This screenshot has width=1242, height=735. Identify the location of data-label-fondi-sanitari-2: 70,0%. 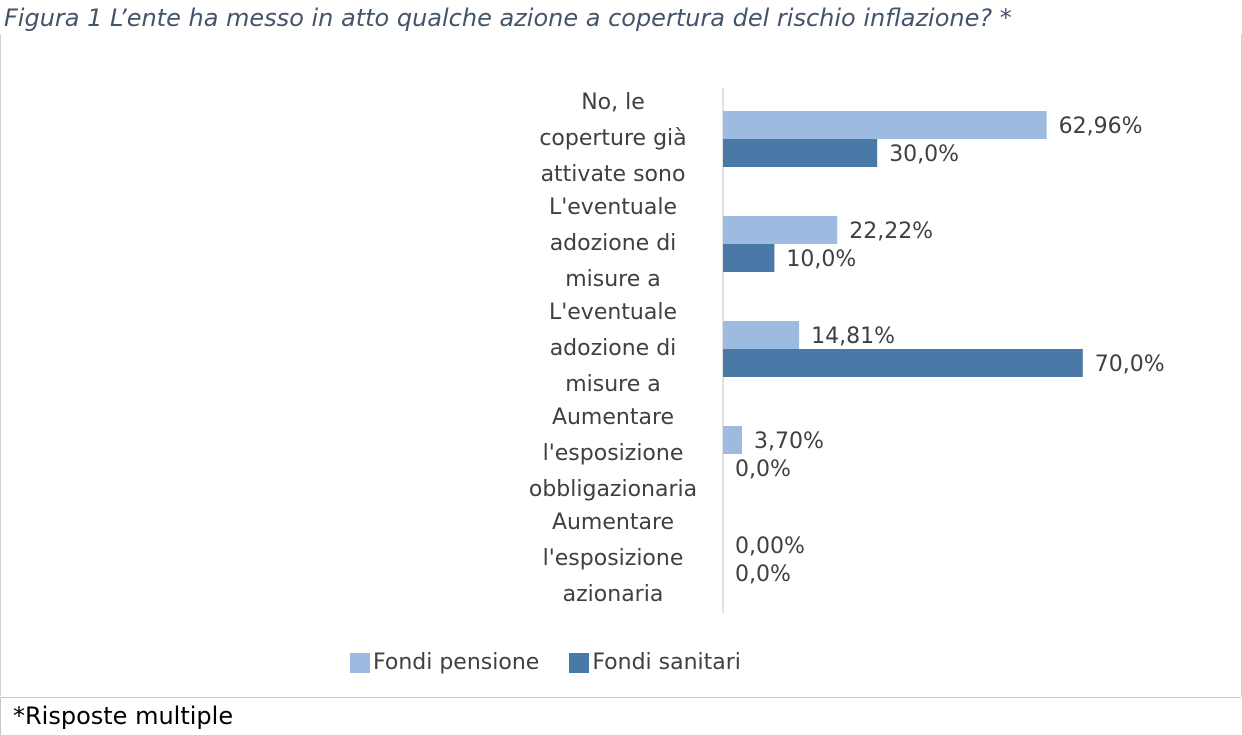
(1130, 364).